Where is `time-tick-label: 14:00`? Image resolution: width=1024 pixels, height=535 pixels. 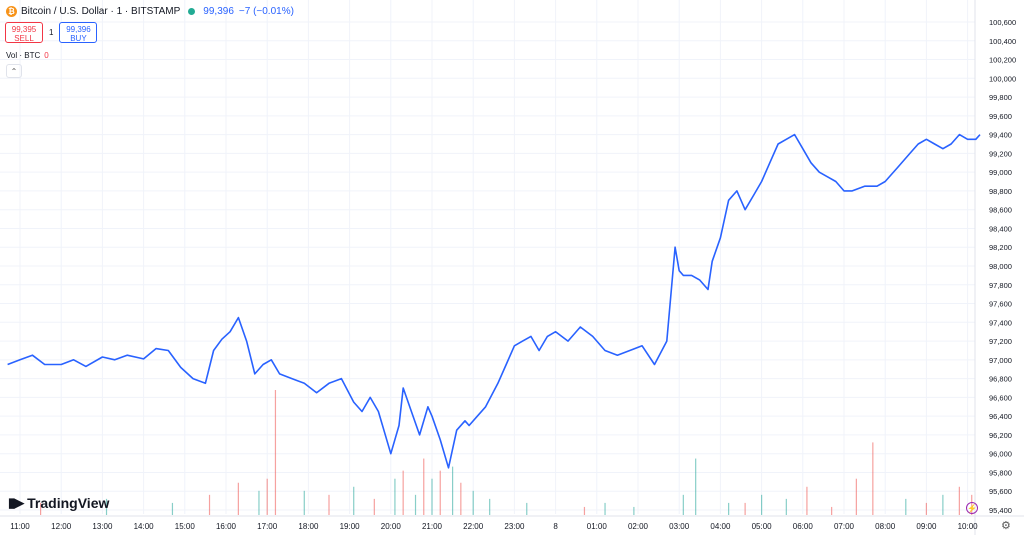 time-tick-label: 14:00 is located at coordinates (144, 526).